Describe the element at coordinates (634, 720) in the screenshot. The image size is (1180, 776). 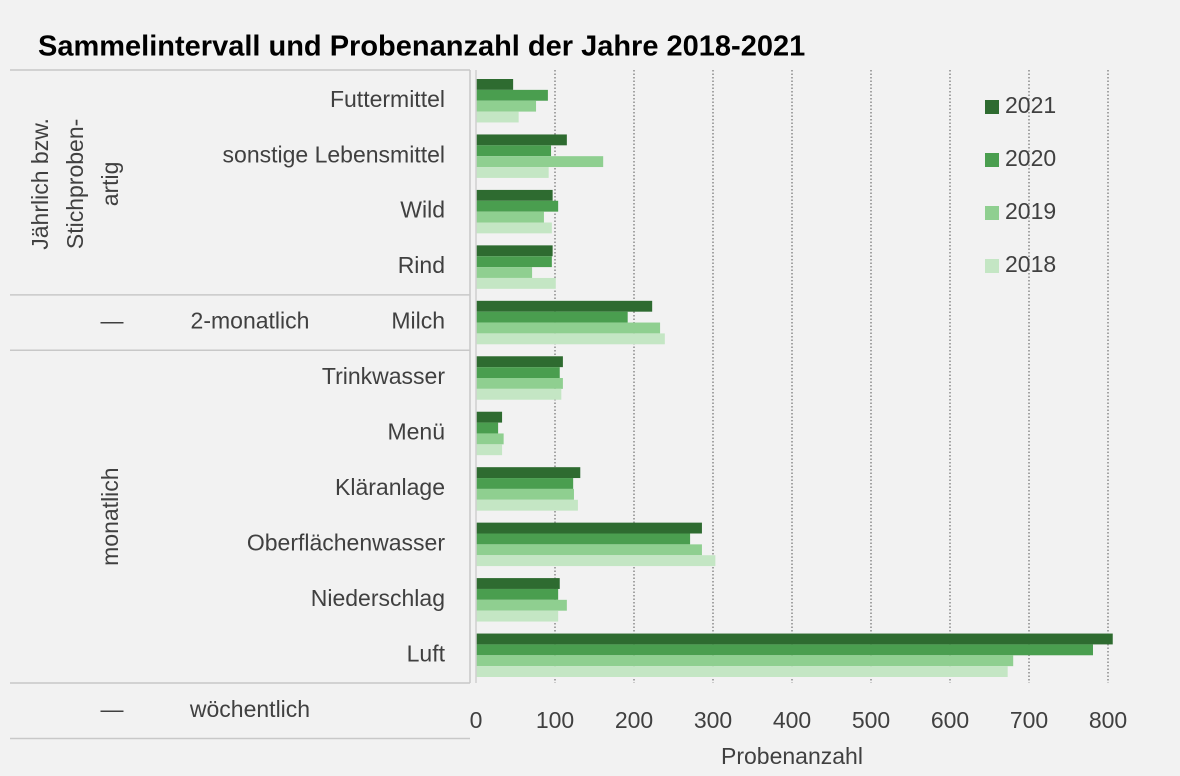
I see `x-tick-label: 200` at that location.